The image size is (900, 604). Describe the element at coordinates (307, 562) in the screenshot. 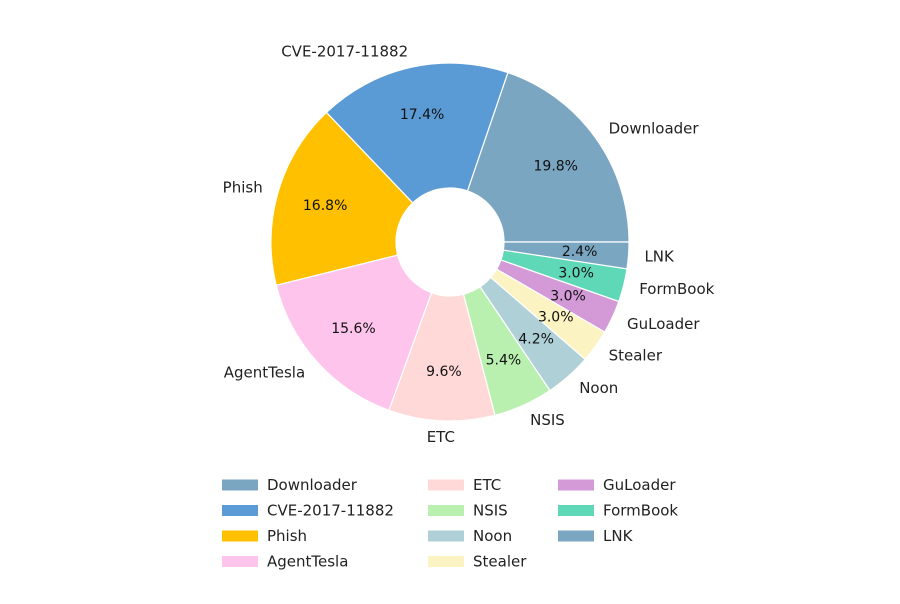

I see `legend-label-agenttesla: AgentTesla` at that location.